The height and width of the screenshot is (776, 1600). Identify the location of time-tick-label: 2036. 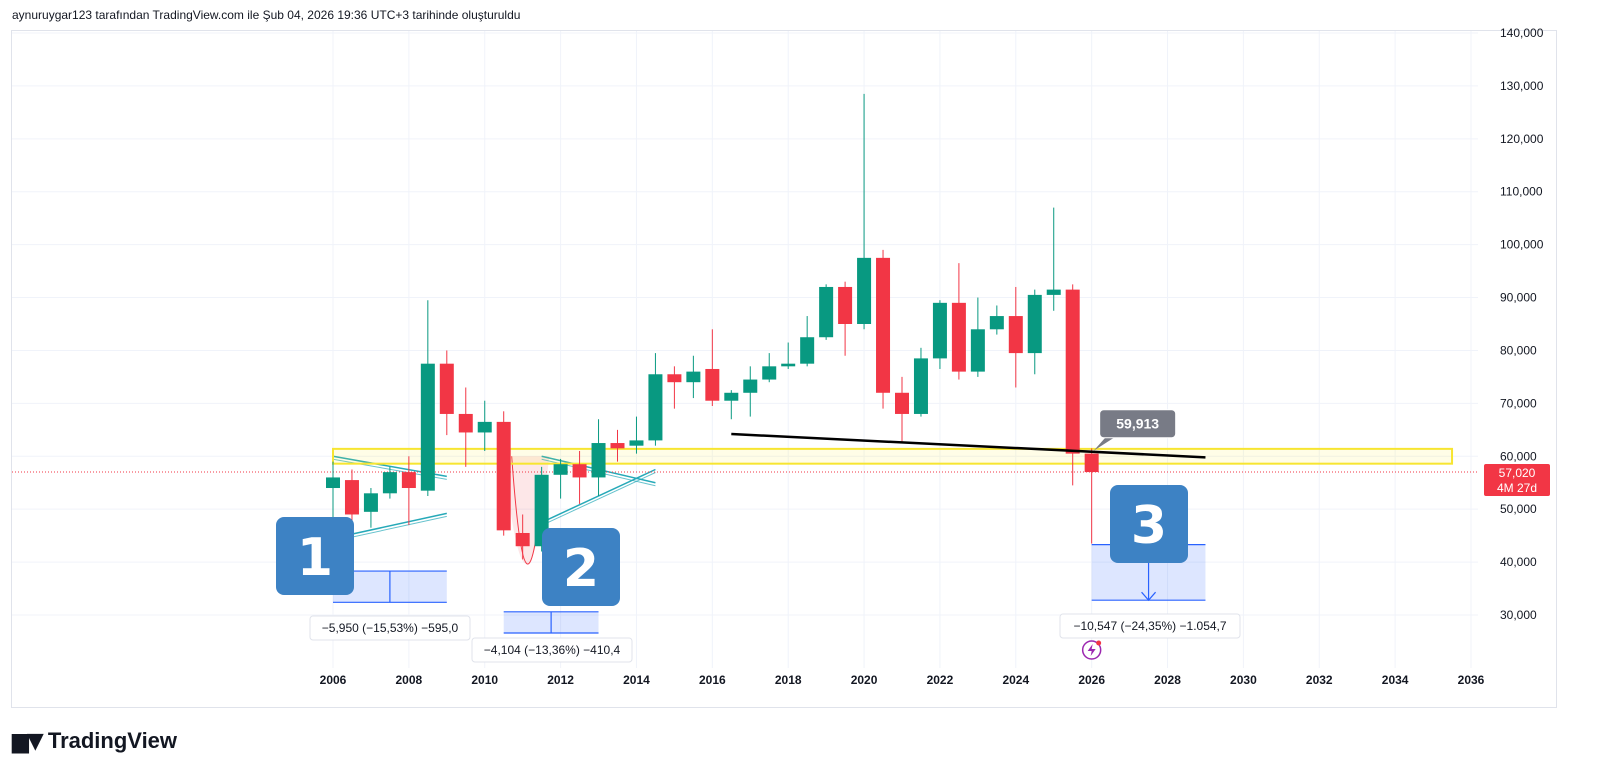
(1471, 680).